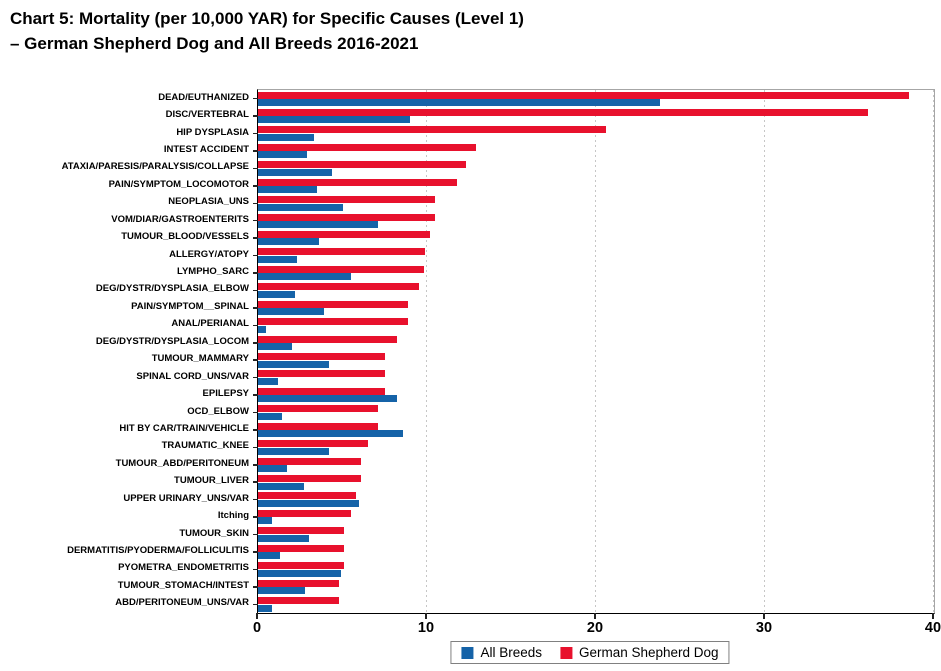 This screenshot has height=671, width=941. I want to click on category-label: Itching, so click(233, 516).